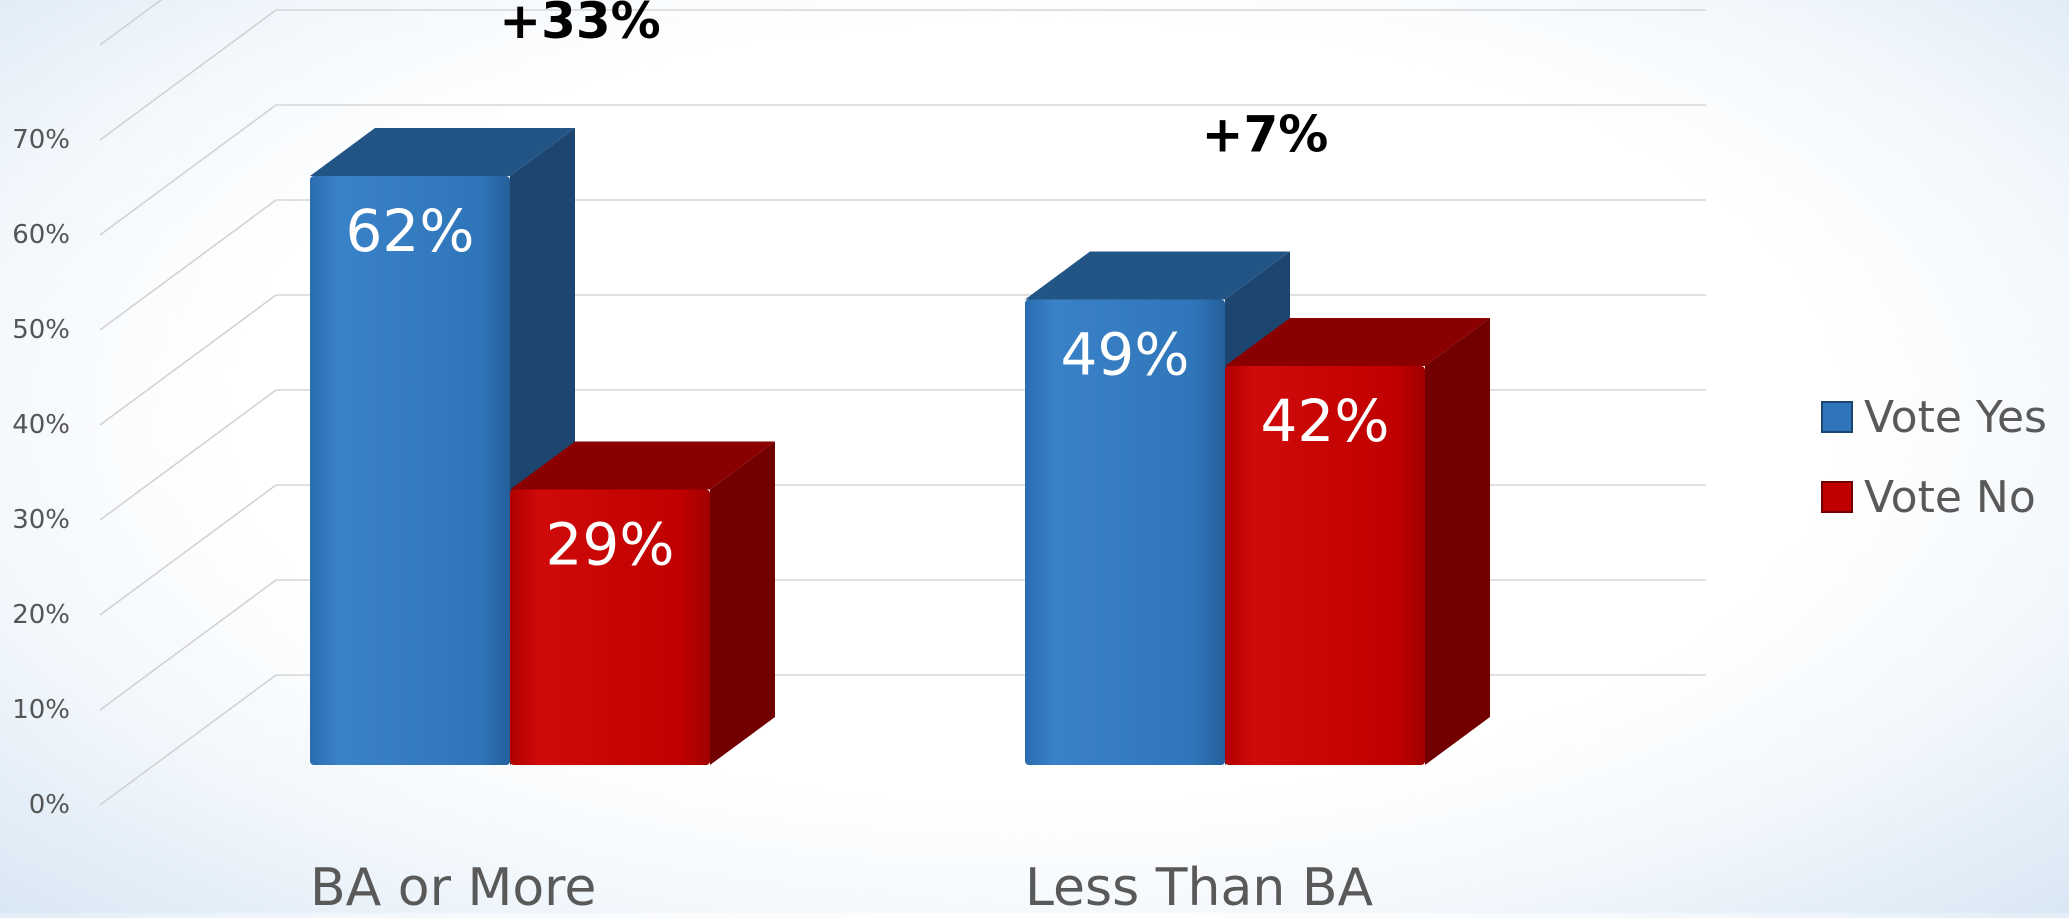 The width and height of the screenshot is (2069, 918). I want to click on legend-label: Vote No, so click(1950, 497).